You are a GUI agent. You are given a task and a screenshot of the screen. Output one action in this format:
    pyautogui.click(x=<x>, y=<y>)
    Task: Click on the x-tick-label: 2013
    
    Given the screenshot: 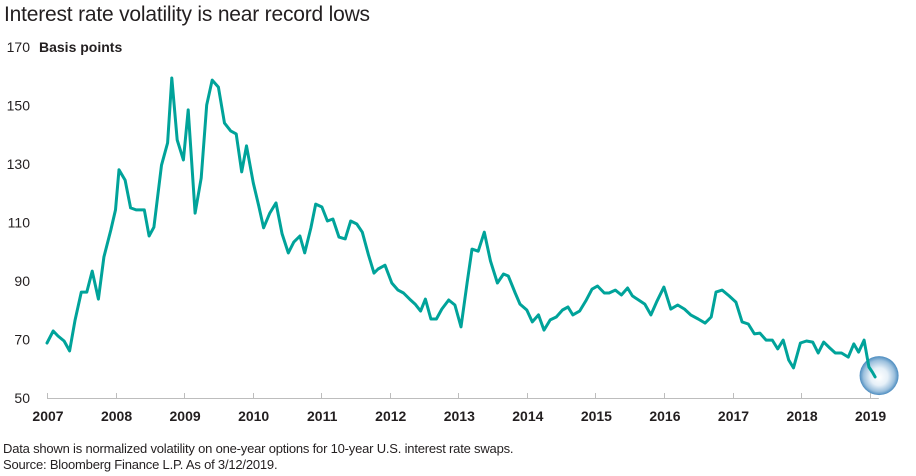 What is the action you would take?
    pyautogui.click(x=459, y=416)
    